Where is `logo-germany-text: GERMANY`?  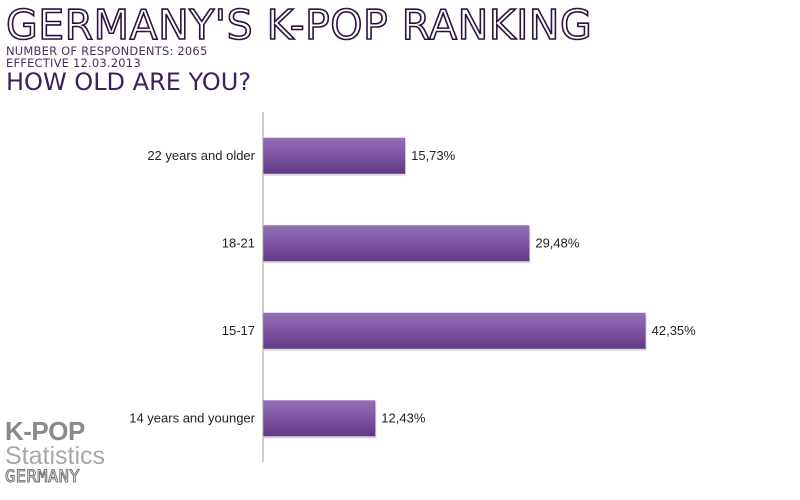 logo-germany-text: GERMANY is located at coordinates (42, 477).